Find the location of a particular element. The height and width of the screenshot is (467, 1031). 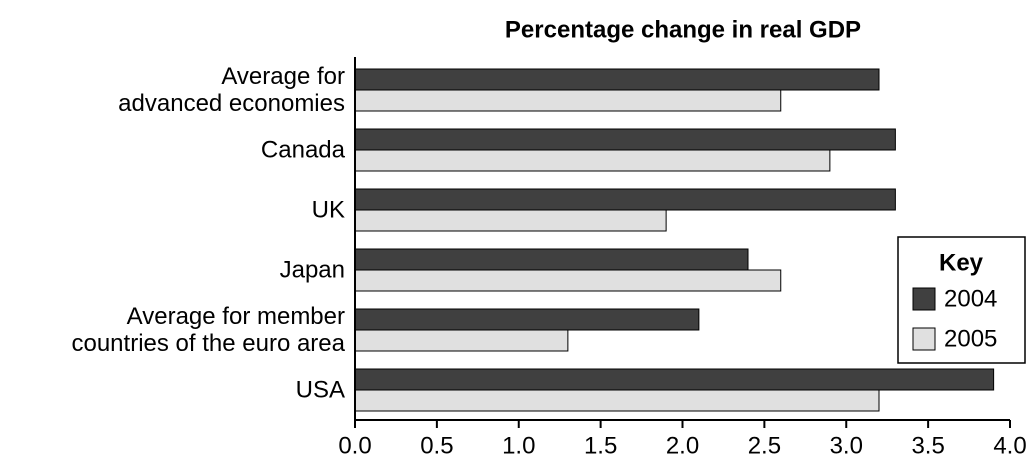

x-tick-label: 0.0 is located at coordinates (354, 445).